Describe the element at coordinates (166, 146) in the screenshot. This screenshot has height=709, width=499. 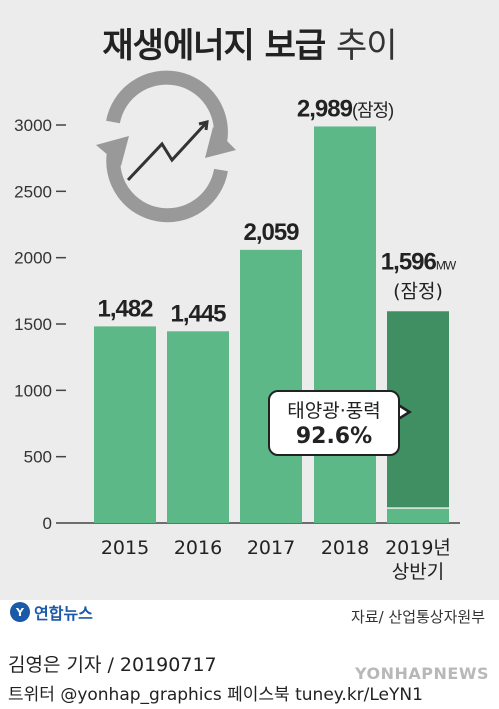
I see `recycle-energy-icon` at that location.